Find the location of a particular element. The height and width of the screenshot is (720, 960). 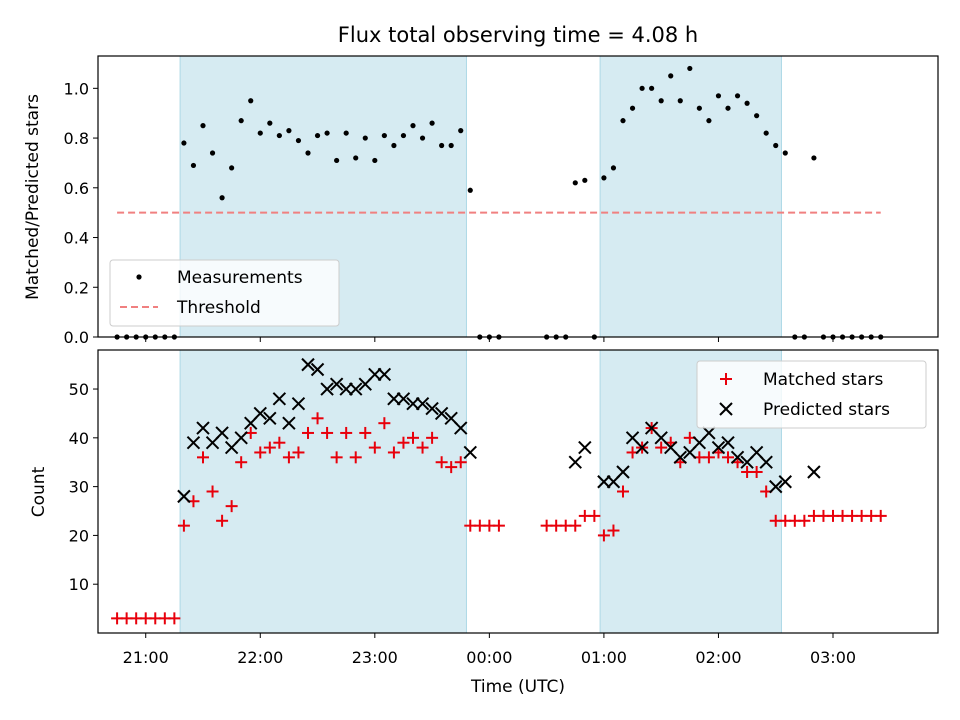

legend-label-matched-stars: Matched stars is located at coordinates (823, 380).